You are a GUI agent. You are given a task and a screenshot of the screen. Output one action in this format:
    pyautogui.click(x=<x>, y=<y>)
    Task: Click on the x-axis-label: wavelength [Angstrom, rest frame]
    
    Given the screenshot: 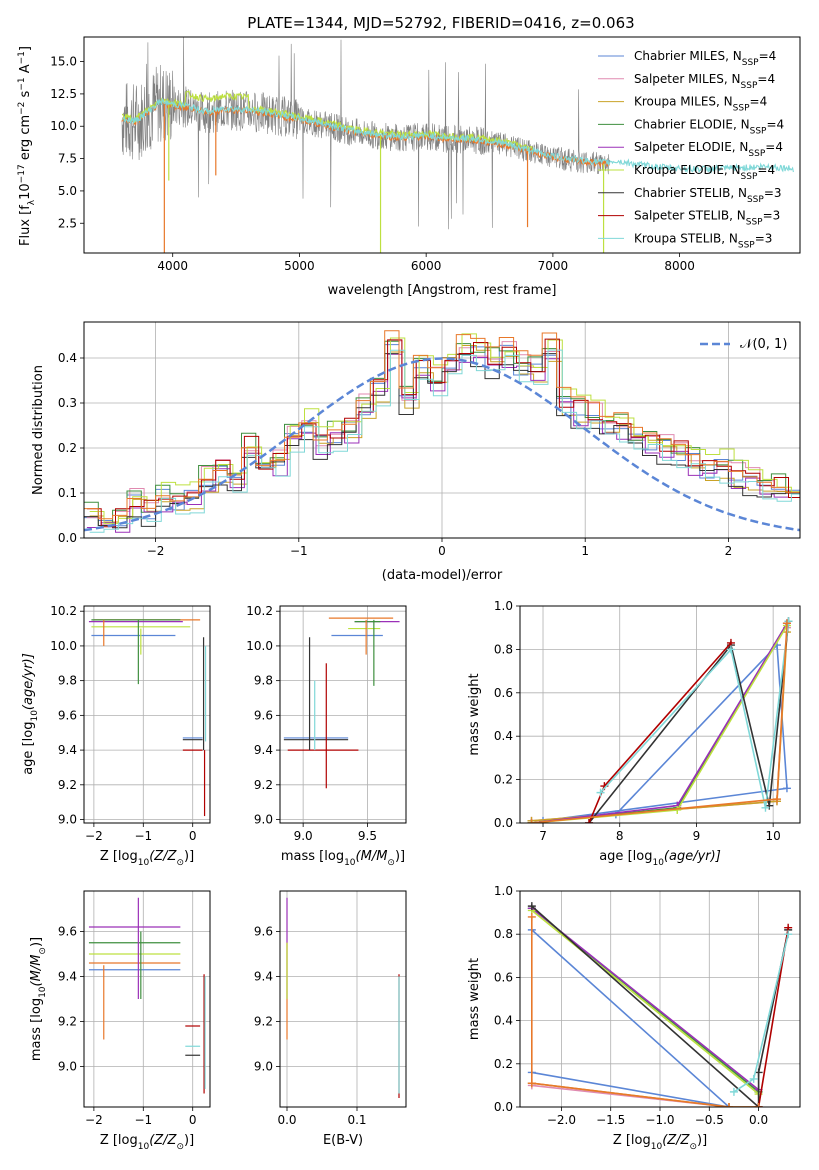 What is the action you would take?
    pyautogui.click(x=442, y=290)
    